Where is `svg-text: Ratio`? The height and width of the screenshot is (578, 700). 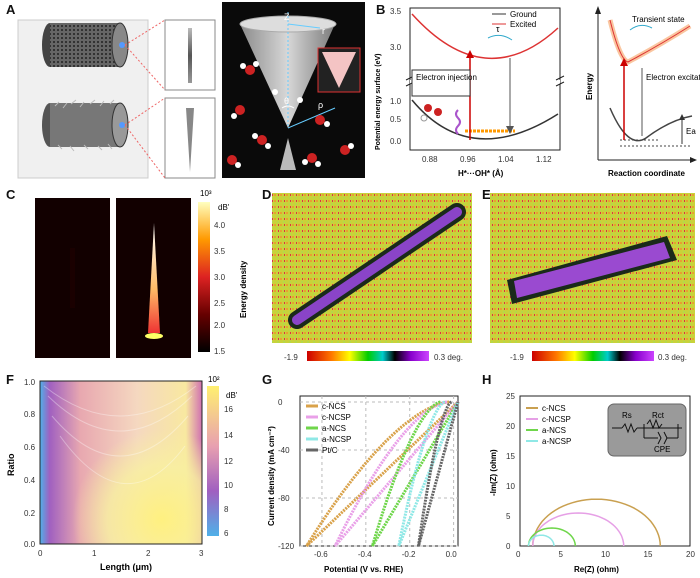 svg-text: Ratio is located at coordinates (11, 464).